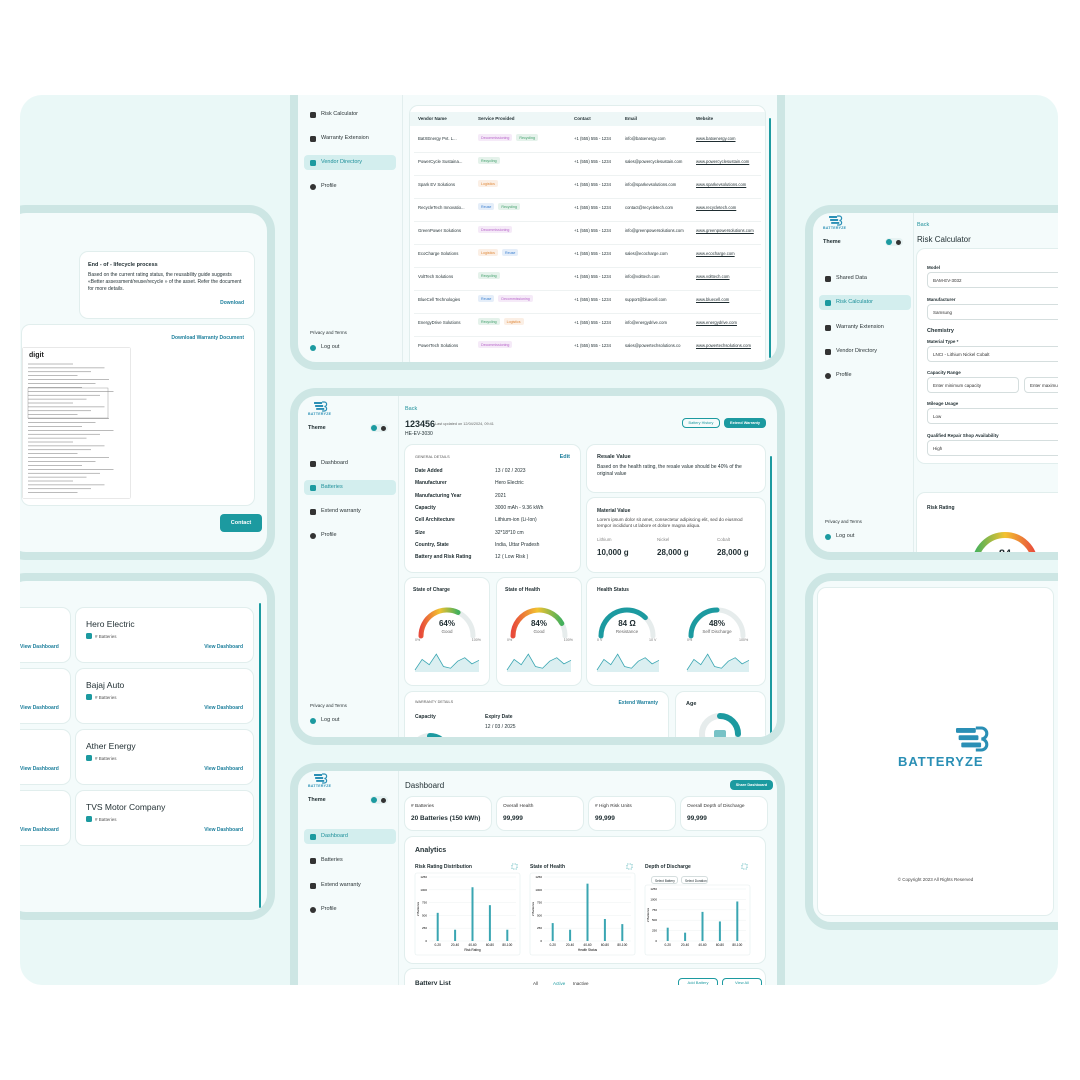 Image resolution: width=1080 pixels, height=1080 pixels. I want to click on x-tick-label: 40-60, so click(702, 945).